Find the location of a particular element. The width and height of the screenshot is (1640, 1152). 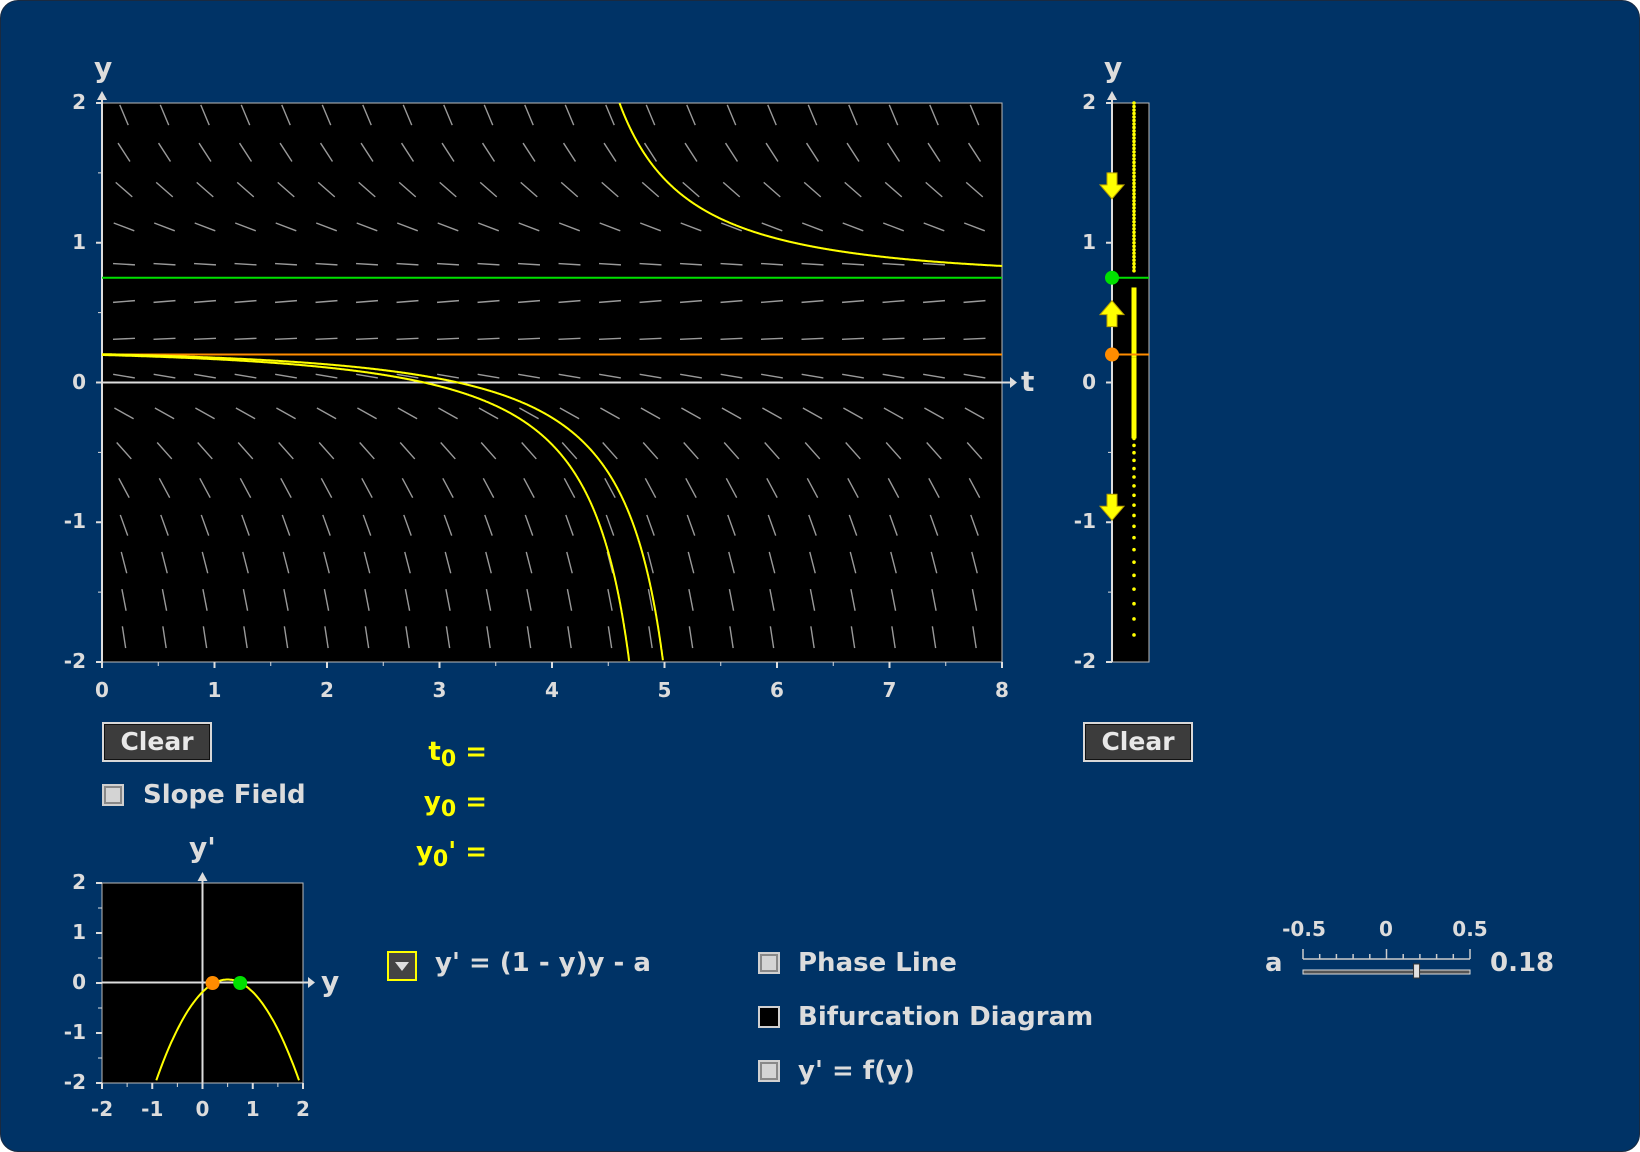

a-slider is located at coordinates (1386, 964).